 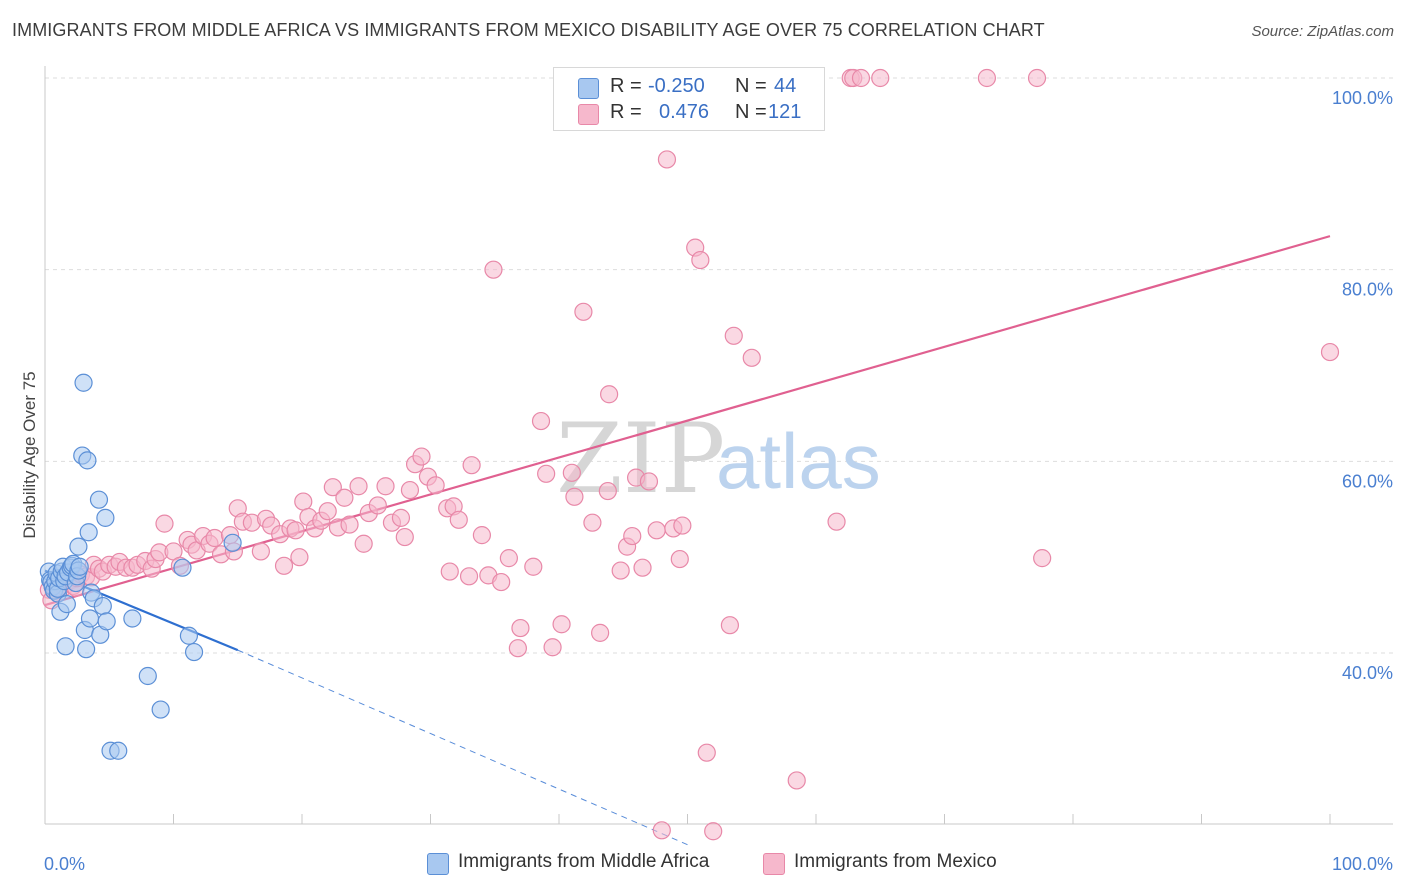 What do you see at coordinates (64, 864) in the screenshot?
I see `x-tick-label: 0.0%` at bounding box center [64, 864].